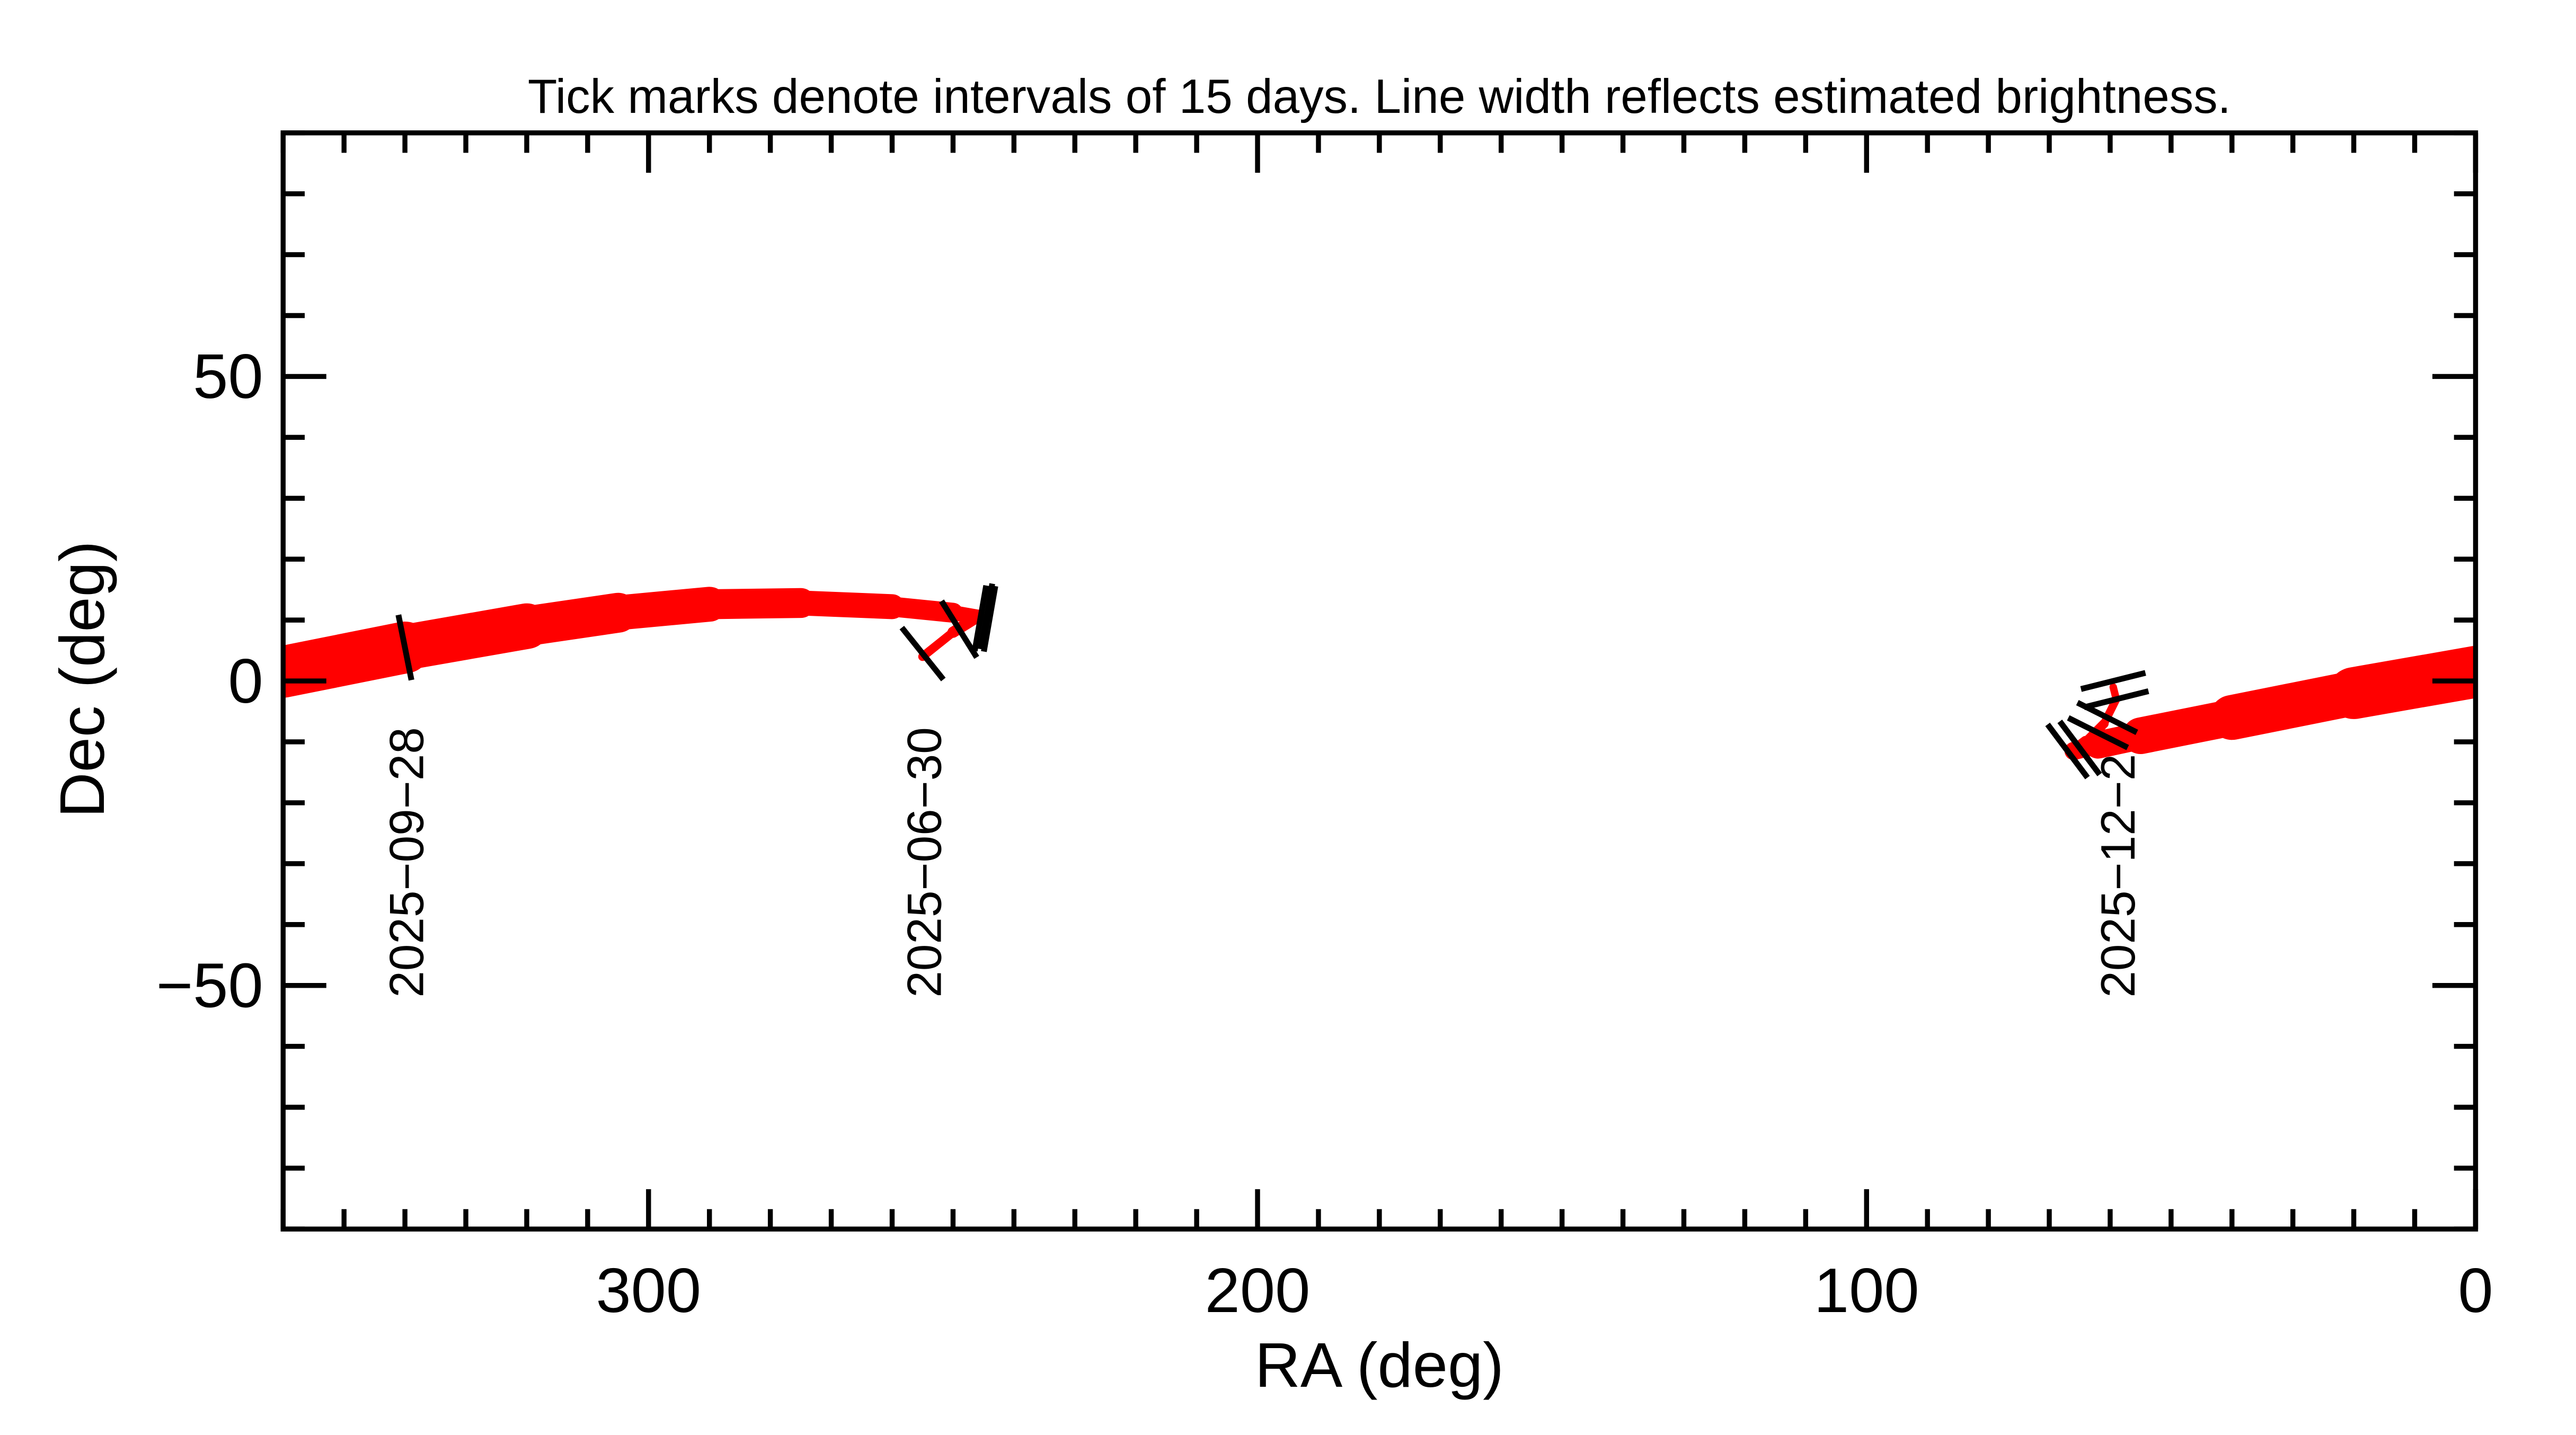  Describe the element at coordinates (2118, 876) in the screenshot. I see `date-label: 2025−12−2` at that location.